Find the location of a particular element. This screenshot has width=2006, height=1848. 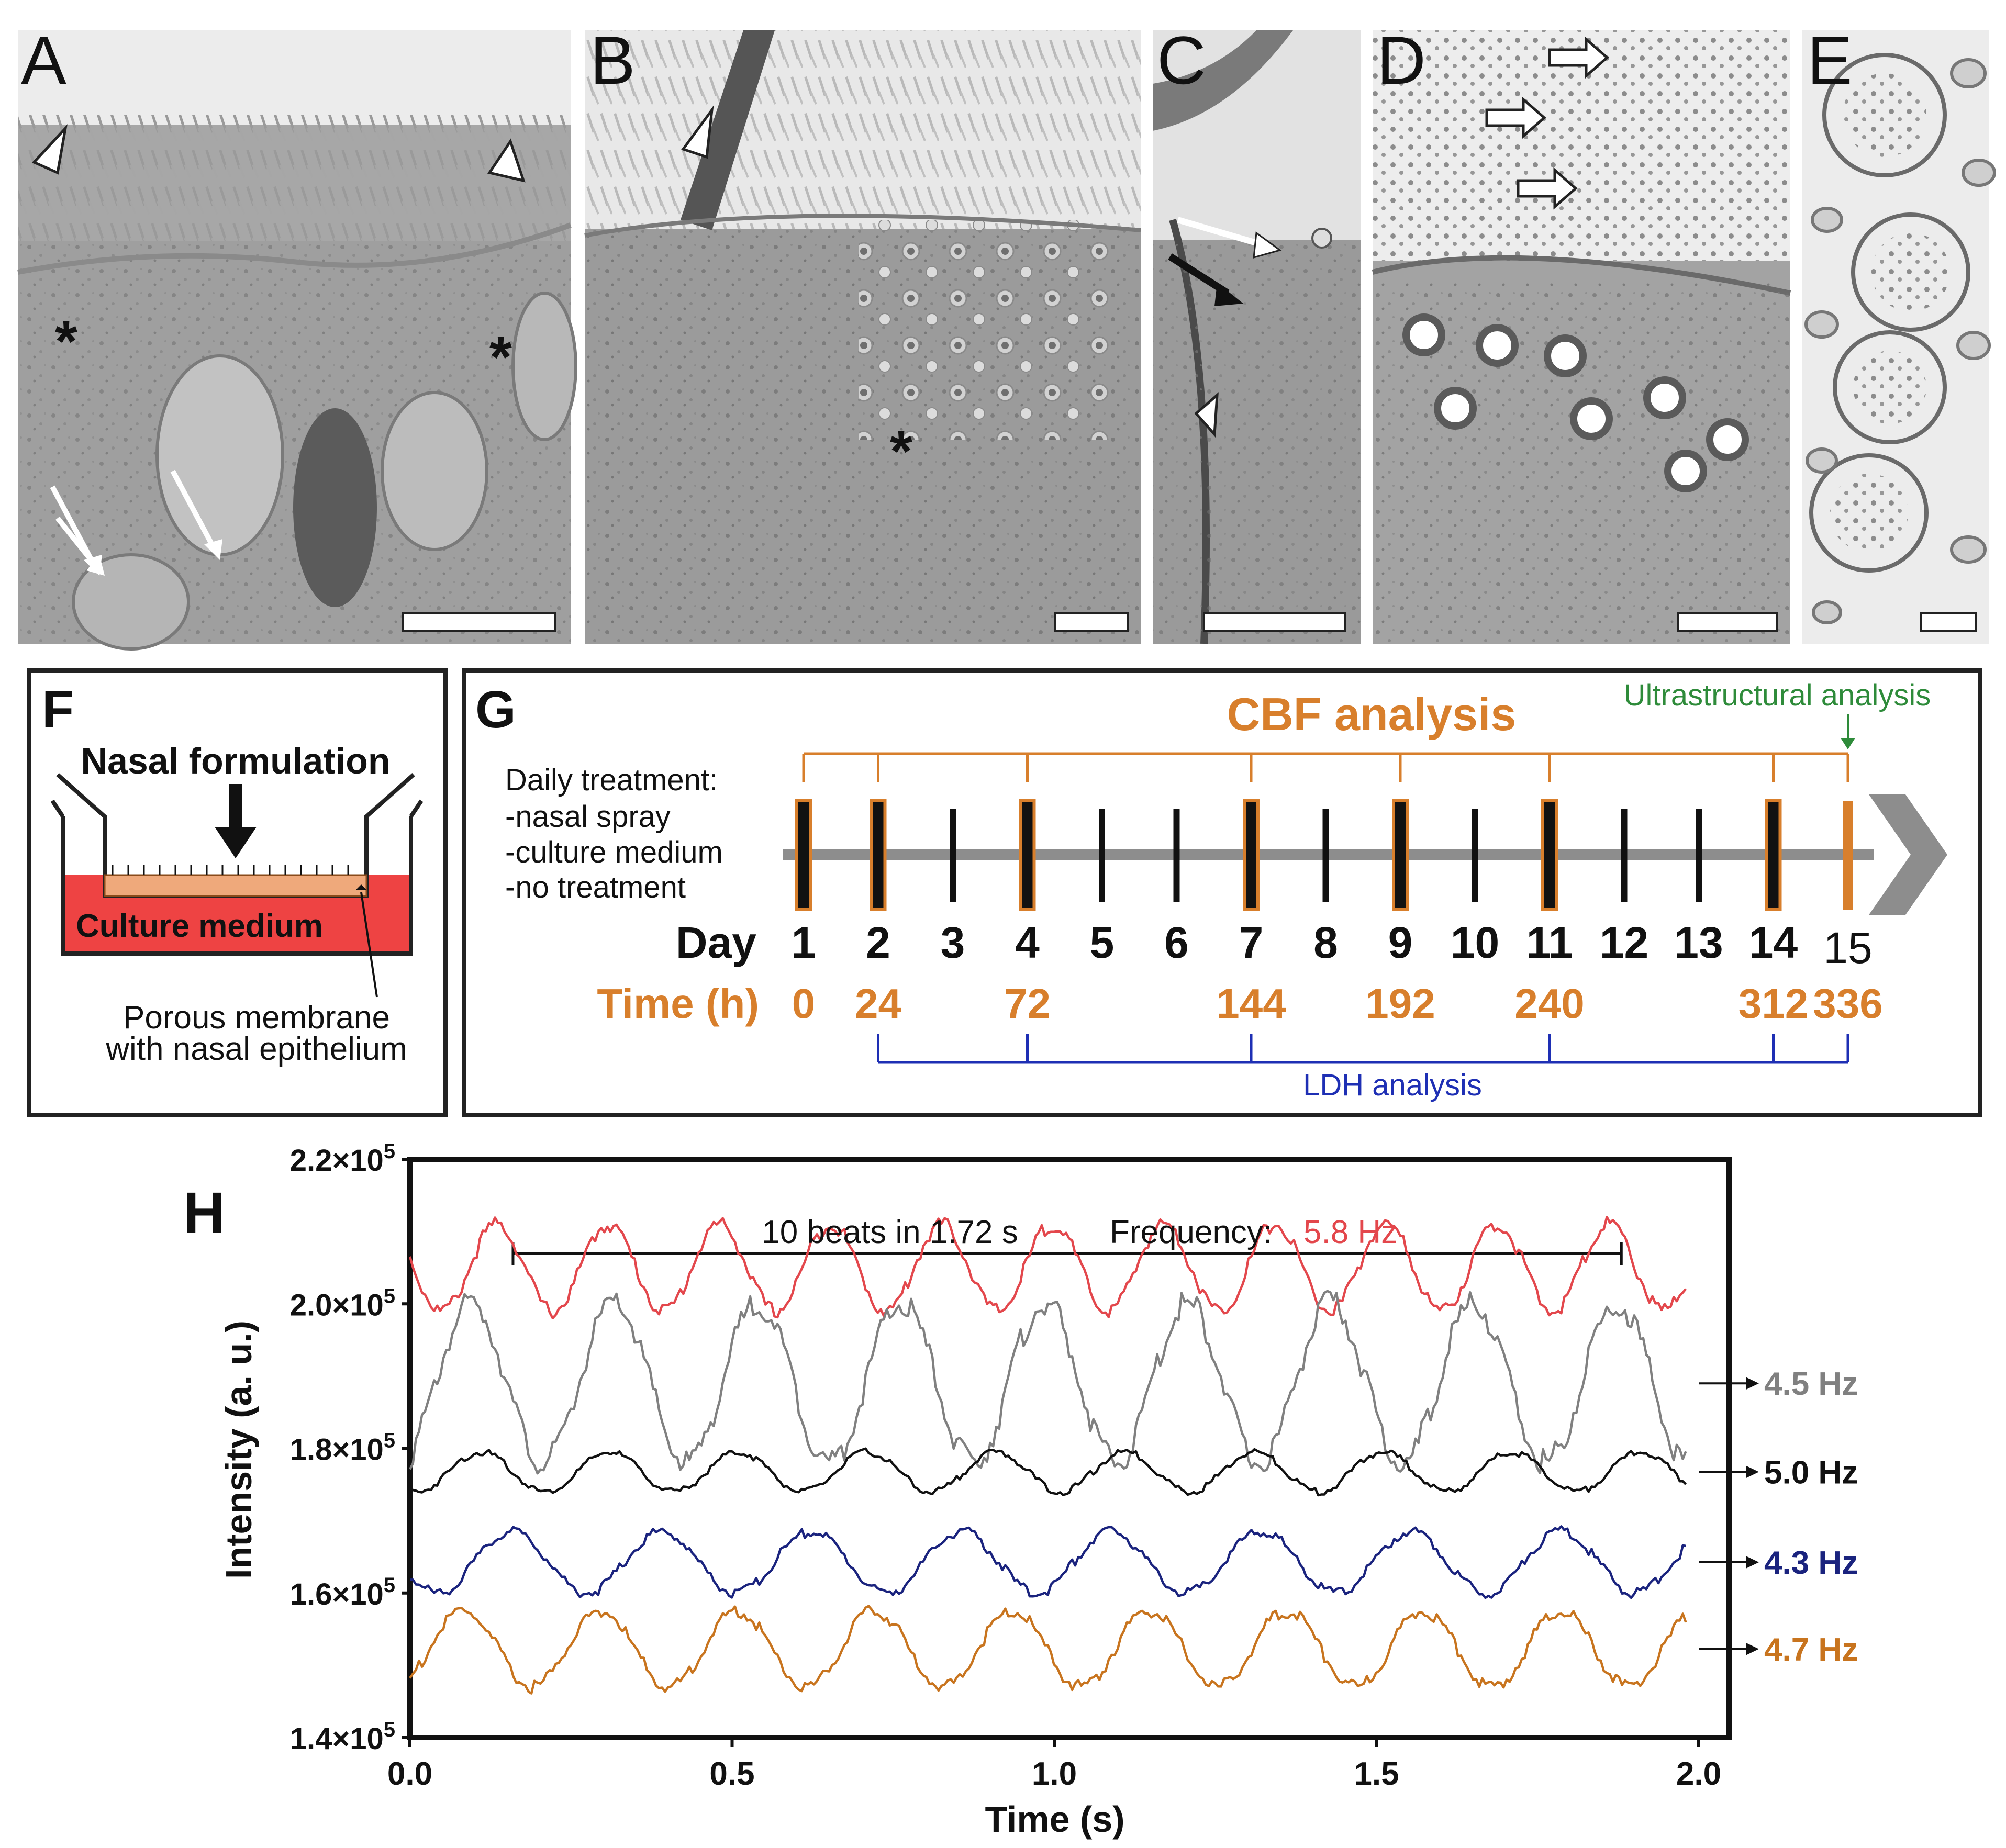

micrograph-panel-c: C is located at coordinates (1257, 333).